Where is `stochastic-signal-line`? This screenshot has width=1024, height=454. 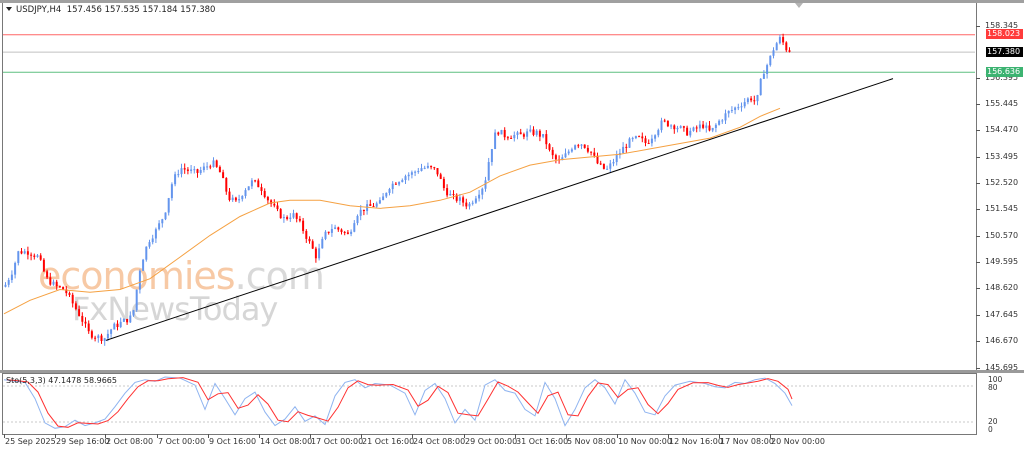
stochastic-signal-line is located at coordinates (399, 402).